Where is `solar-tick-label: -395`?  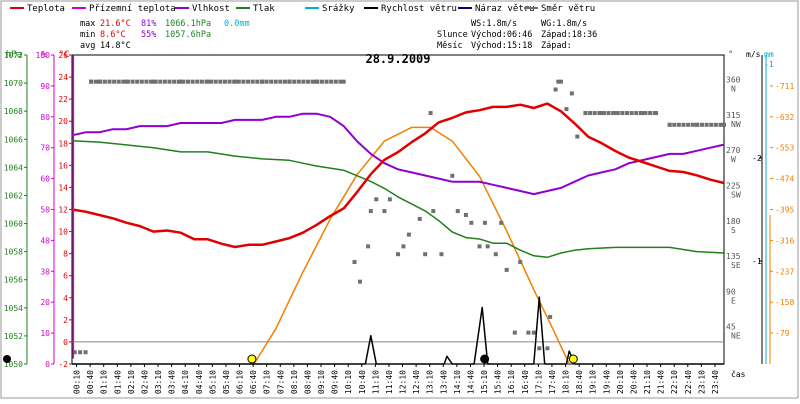 solar-tick-label: -395 is located at coordinates (784, 210).